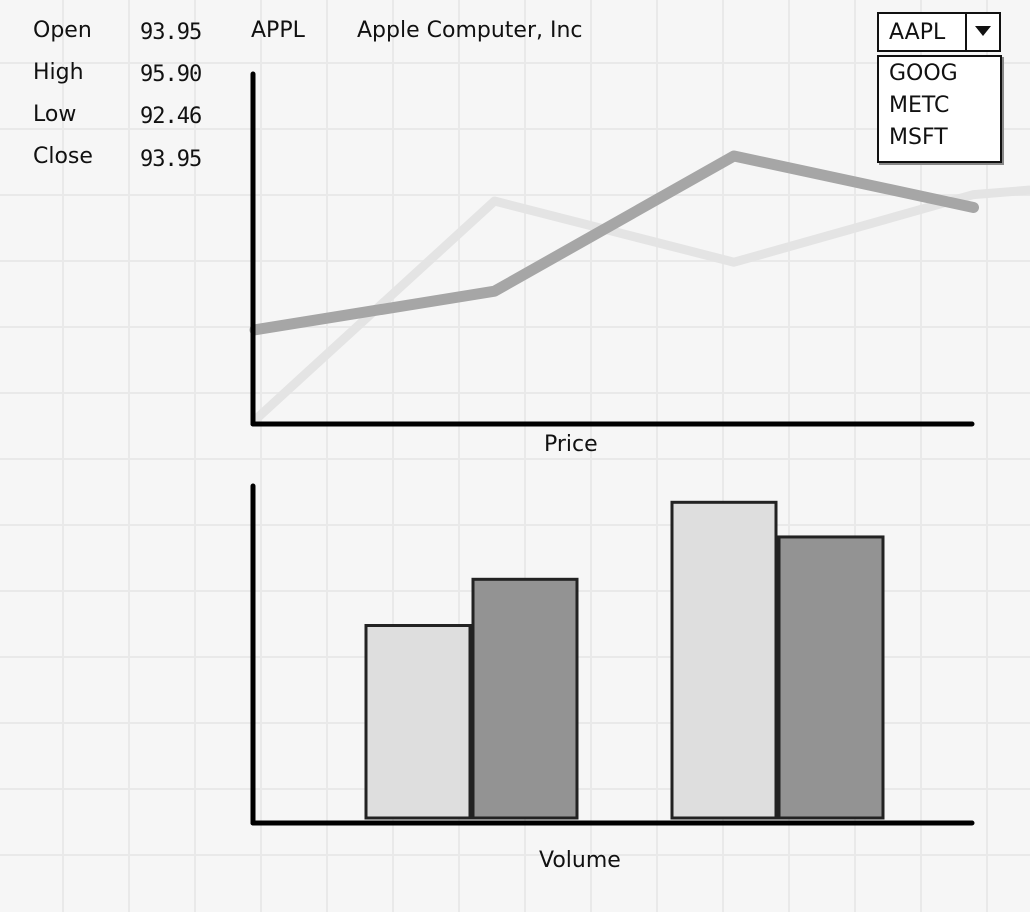 The width and height of the screenshot is (1030, 912). I want to click on symbol-select: AAPL, so click(939, 32).